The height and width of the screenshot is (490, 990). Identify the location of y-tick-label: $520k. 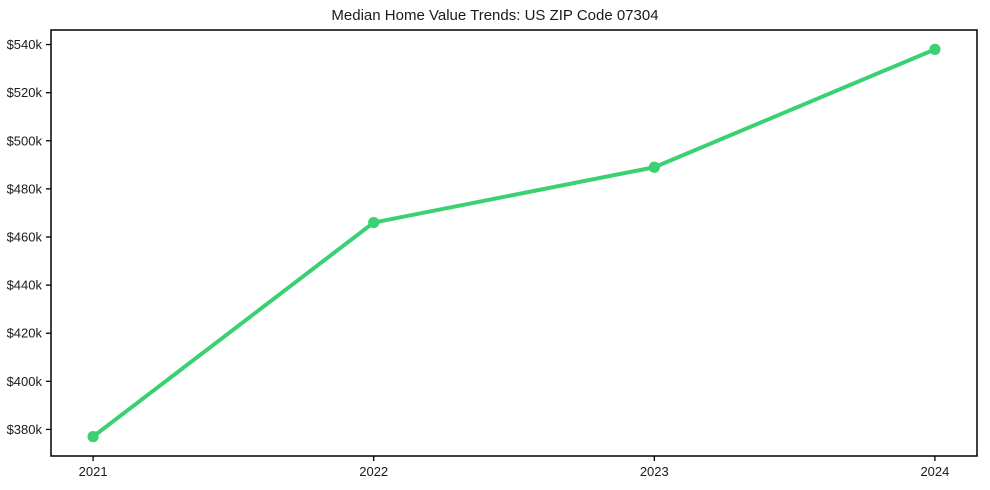
(25, 92).